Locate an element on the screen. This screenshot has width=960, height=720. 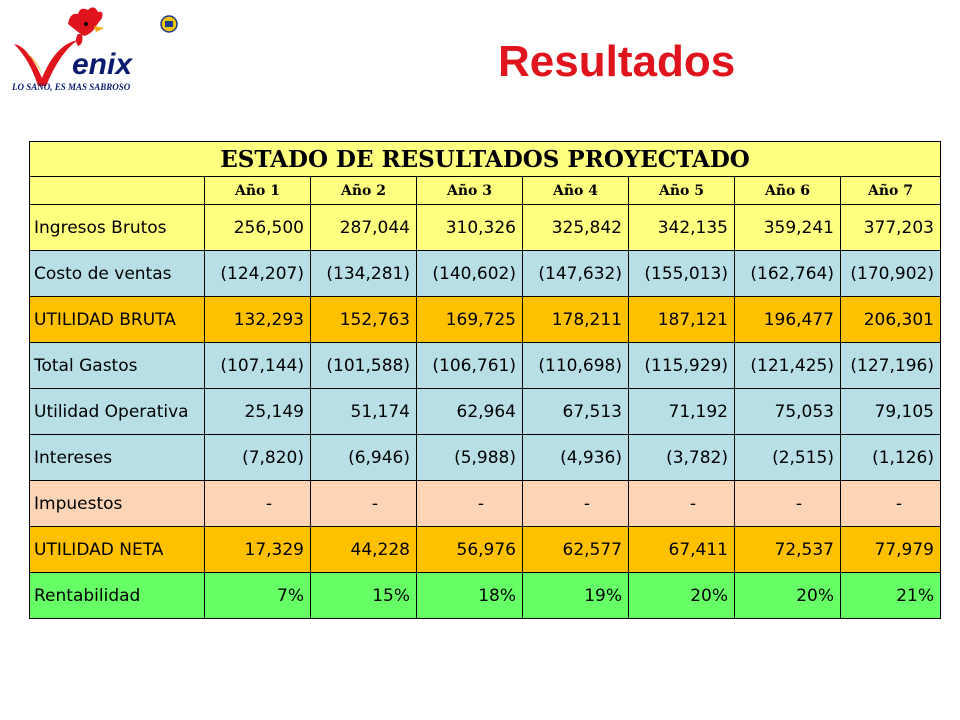
value-cell: 310,326 is located at coordinates (469, 227).